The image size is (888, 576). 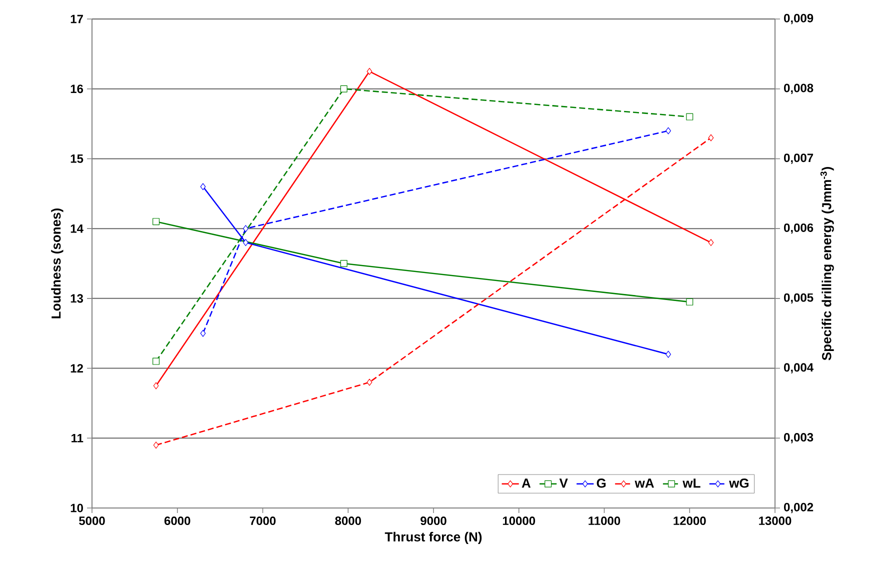 I want to click on y2-tick-label: 0,007, so click(x=799, y=159).